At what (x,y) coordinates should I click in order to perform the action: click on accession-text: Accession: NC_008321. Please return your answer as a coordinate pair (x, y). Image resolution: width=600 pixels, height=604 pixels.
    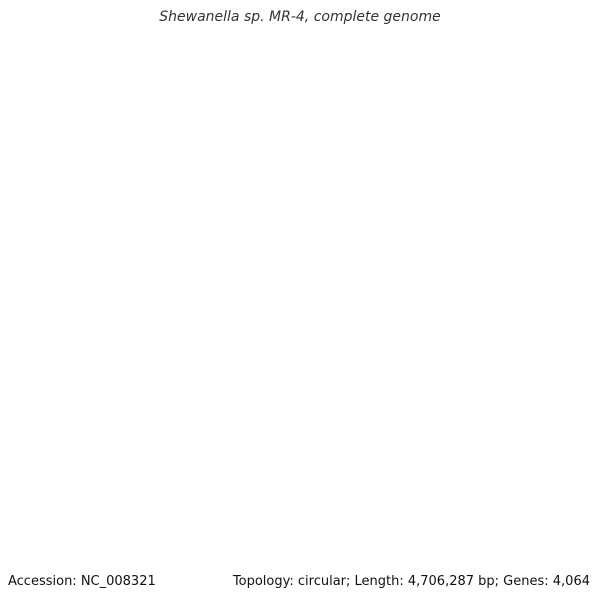
    Looking at the image, I should click on (82, 581).